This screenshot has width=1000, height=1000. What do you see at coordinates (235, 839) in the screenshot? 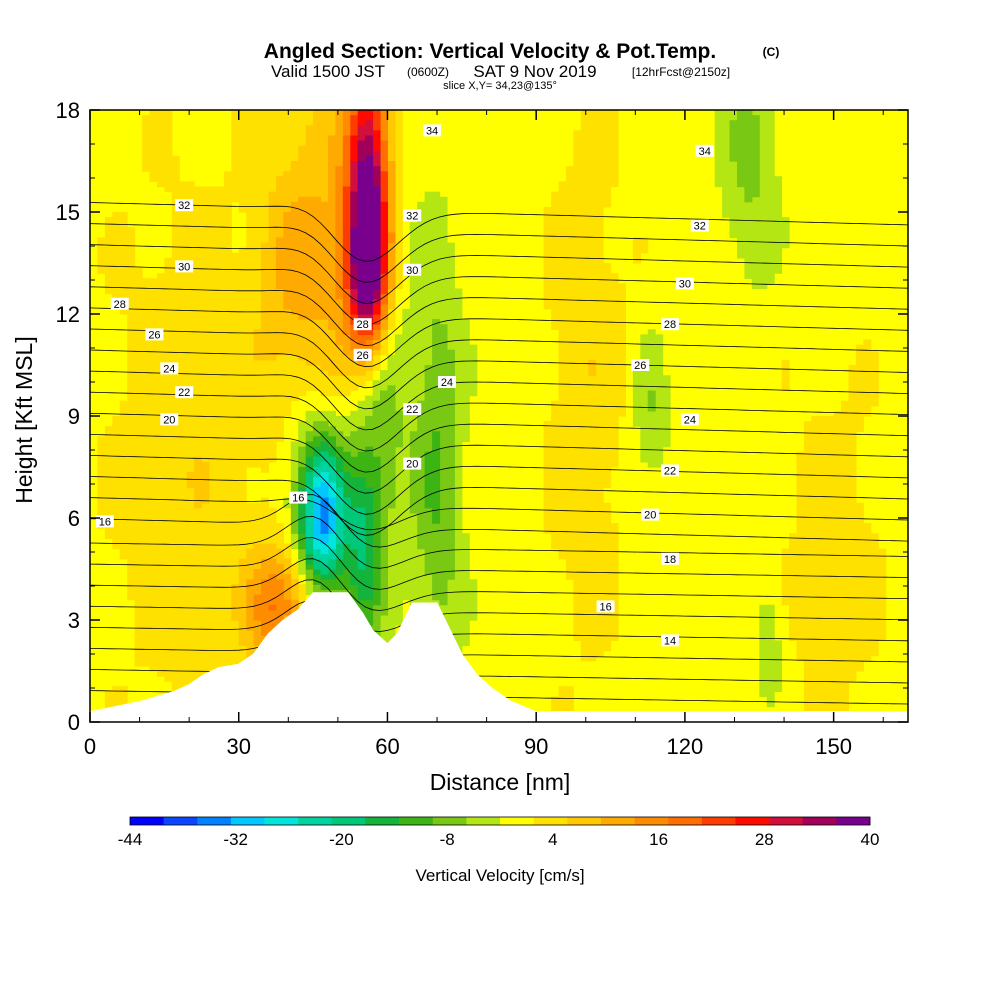
I see `colorbar-tick-label: -32` at bounding box center [235, 839].